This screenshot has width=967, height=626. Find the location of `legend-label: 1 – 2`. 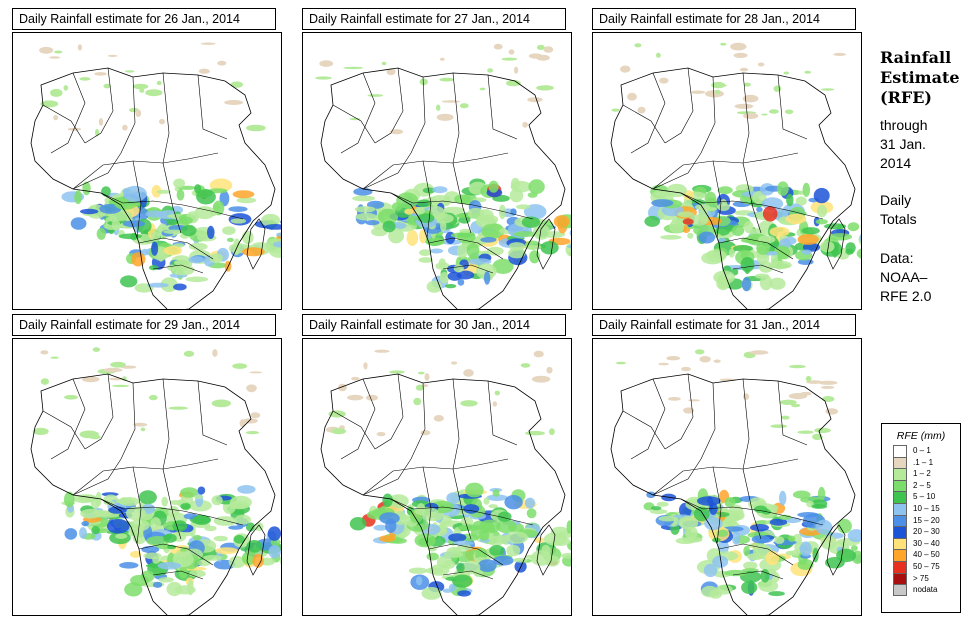

legend-label: 1 – 2 is located at coordinates (922, 474).